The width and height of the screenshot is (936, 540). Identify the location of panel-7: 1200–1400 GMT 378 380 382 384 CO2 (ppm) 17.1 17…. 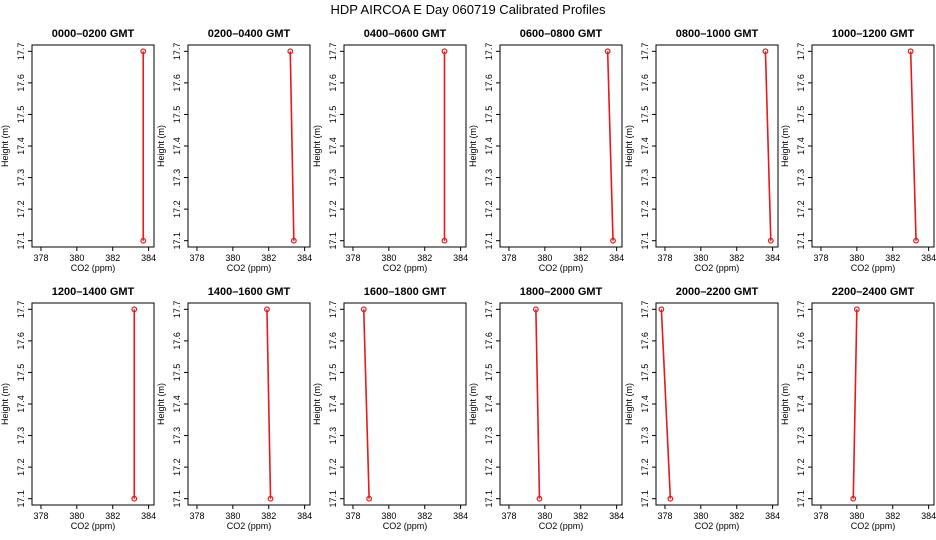
(78, 408).